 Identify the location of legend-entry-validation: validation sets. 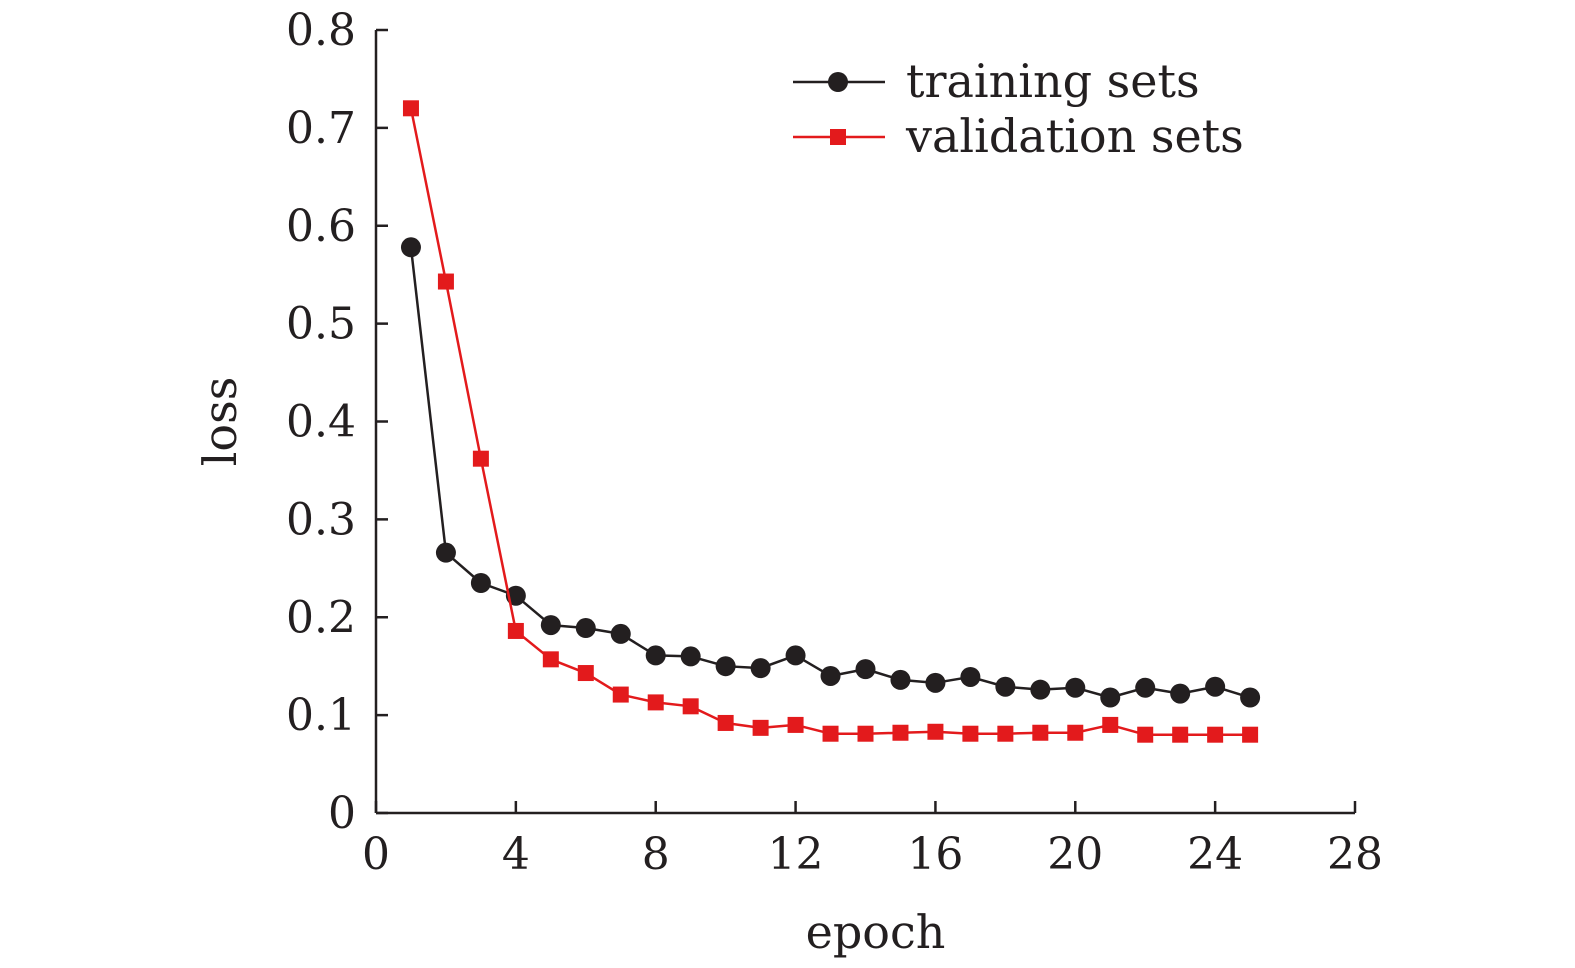
(1018, 136).